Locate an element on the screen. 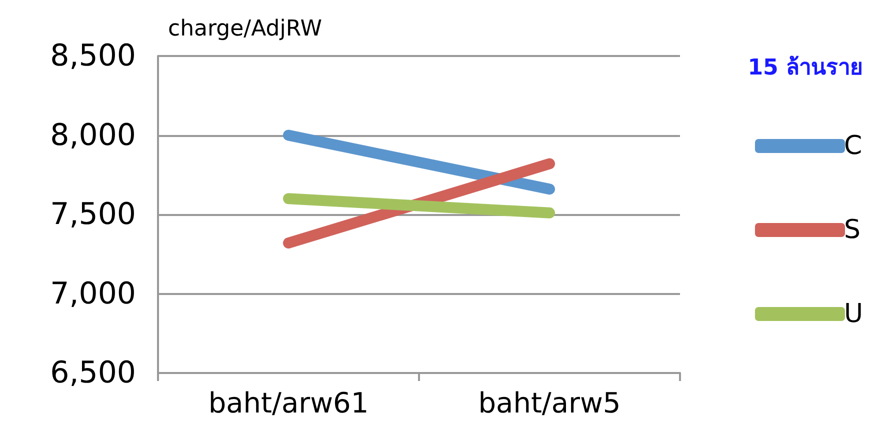 The width and height of the screenshot is (873, 446). y-tick-label: 6,500 is located at coordinates (93, 373).